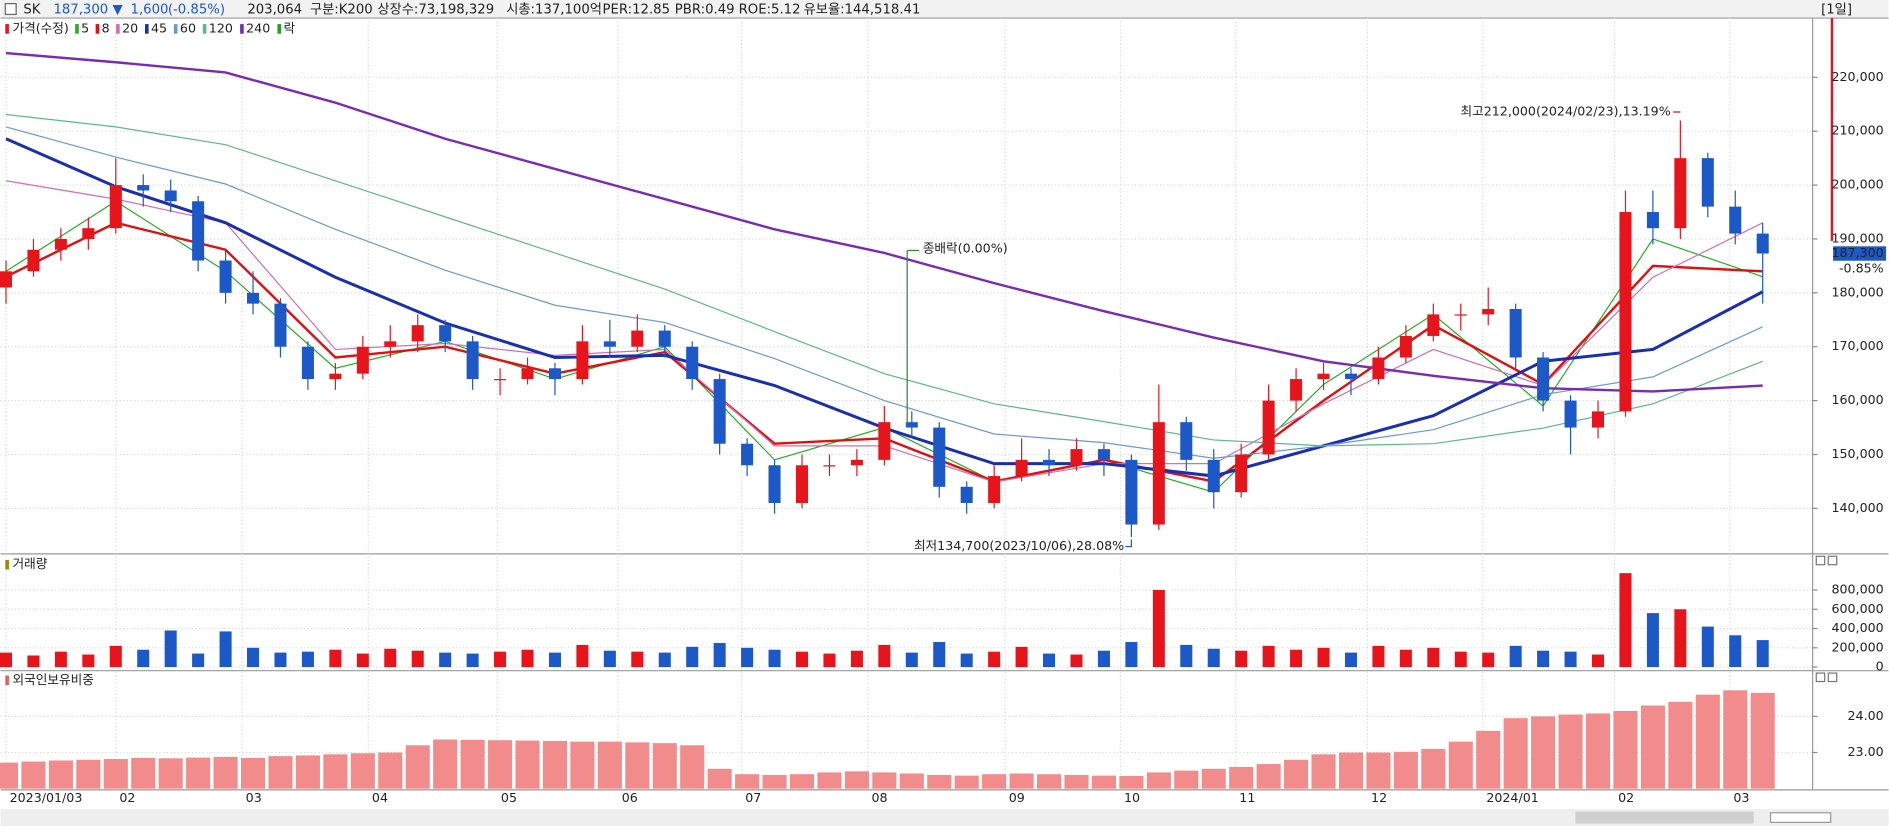 Image resolution: width=1889 pixels, height=826 pixels. I want to click on x-tick-label: 02, so click(1626, 797).